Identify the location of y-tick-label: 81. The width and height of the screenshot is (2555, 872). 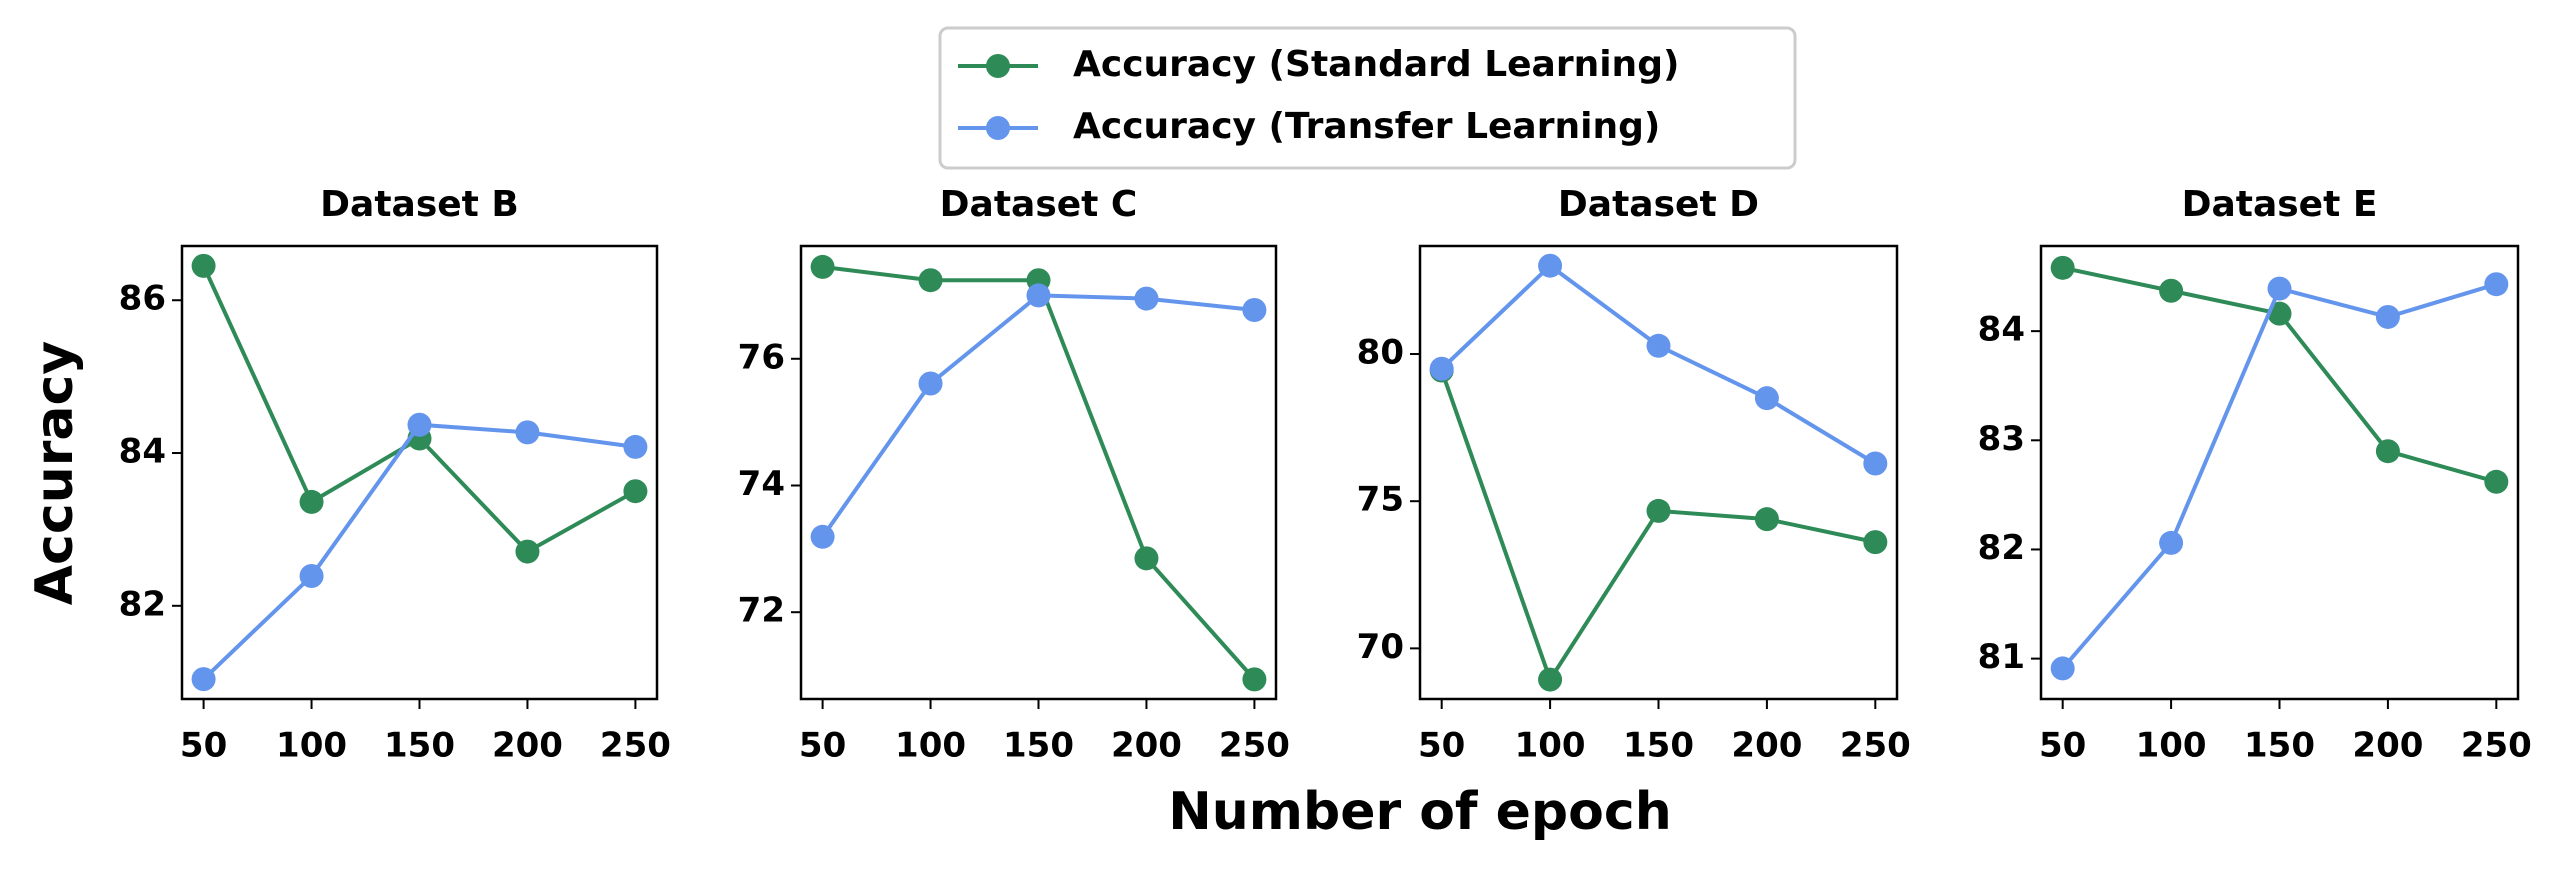
(2001, 657).